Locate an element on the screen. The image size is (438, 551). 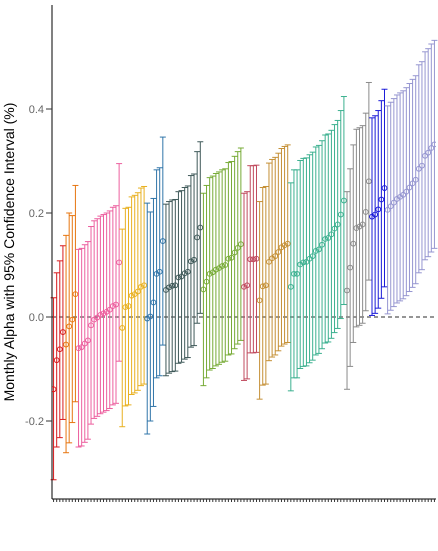
y-tick-label: 0.0 is located at coordinates (36, 318).